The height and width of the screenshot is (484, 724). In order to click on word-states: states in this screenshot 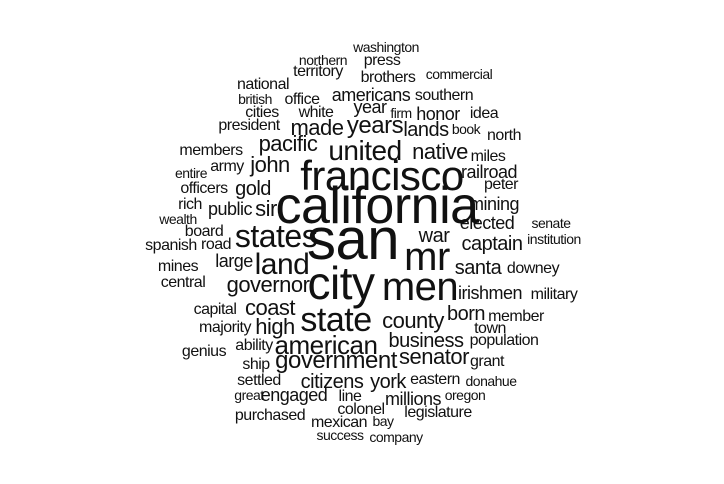, I will do `click(276, 236)`.